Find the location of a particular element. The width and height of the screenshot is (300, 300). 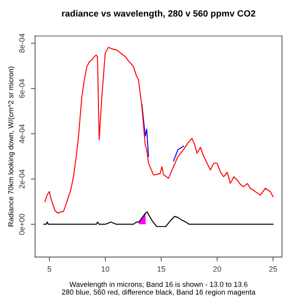

chart-title: radiance vs wavelength, 280 v 560 ppmv CO2 is located at coordinates (159, 14).